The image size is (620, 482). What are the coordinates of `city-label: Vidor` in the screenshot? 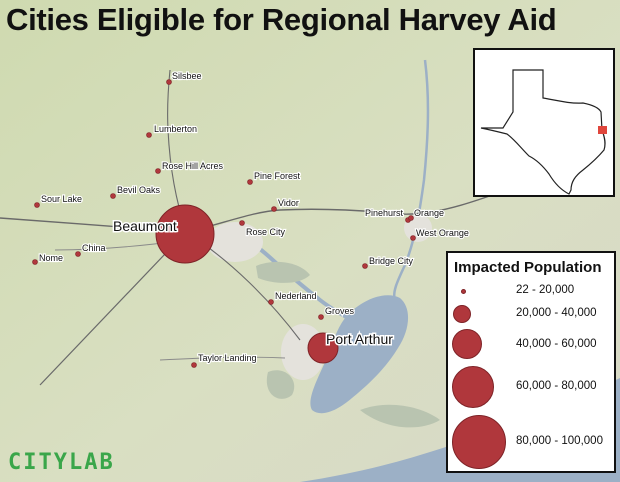 It's located at (288, 203).